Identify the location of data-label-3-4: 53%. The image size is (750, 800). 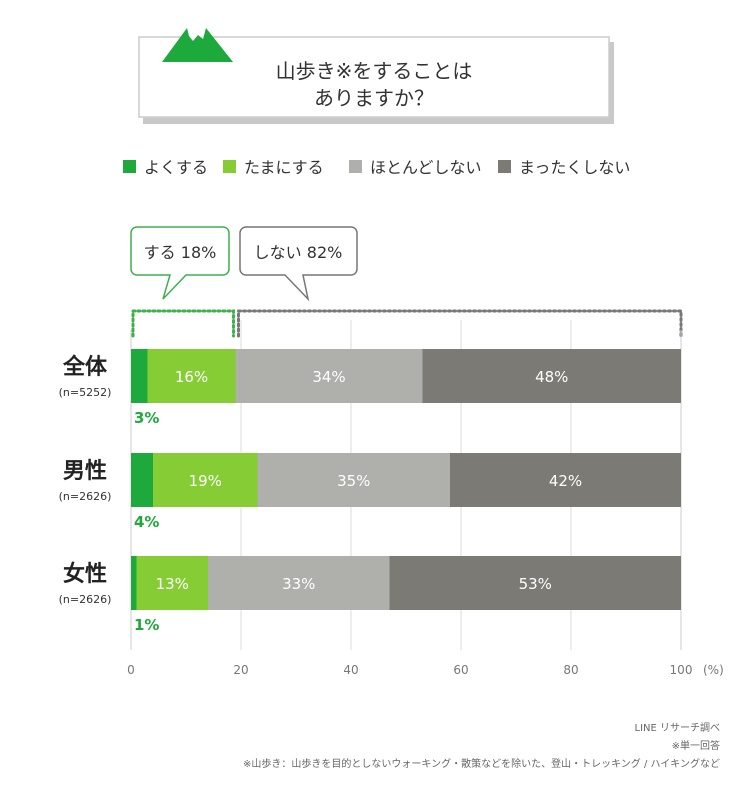
(535, 584).